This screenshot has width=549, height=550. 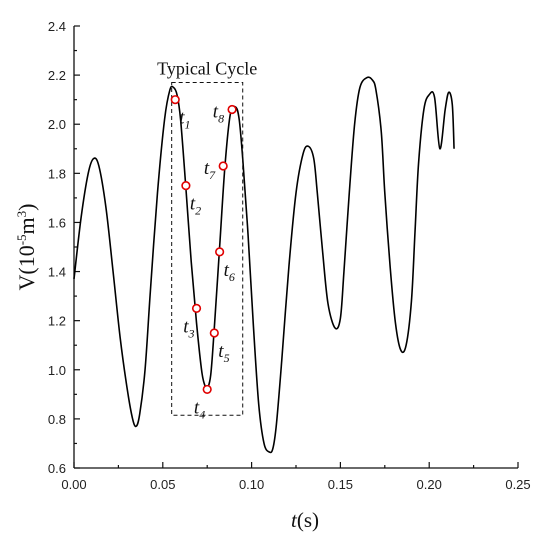 I want to click on marker-label-subscript: 1, so click(x=188, y=125).